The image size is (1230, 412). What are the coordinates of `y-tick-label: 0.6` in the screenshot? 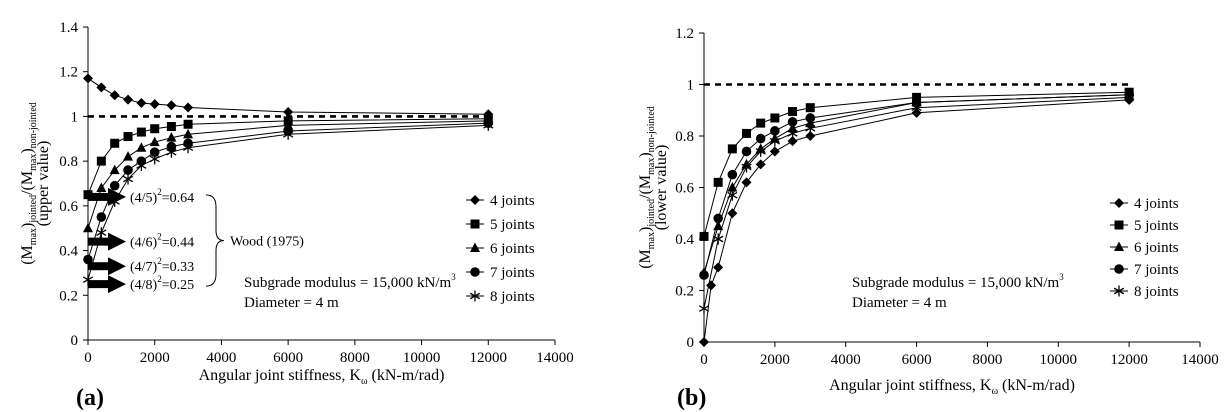 It's located at (68, 207).